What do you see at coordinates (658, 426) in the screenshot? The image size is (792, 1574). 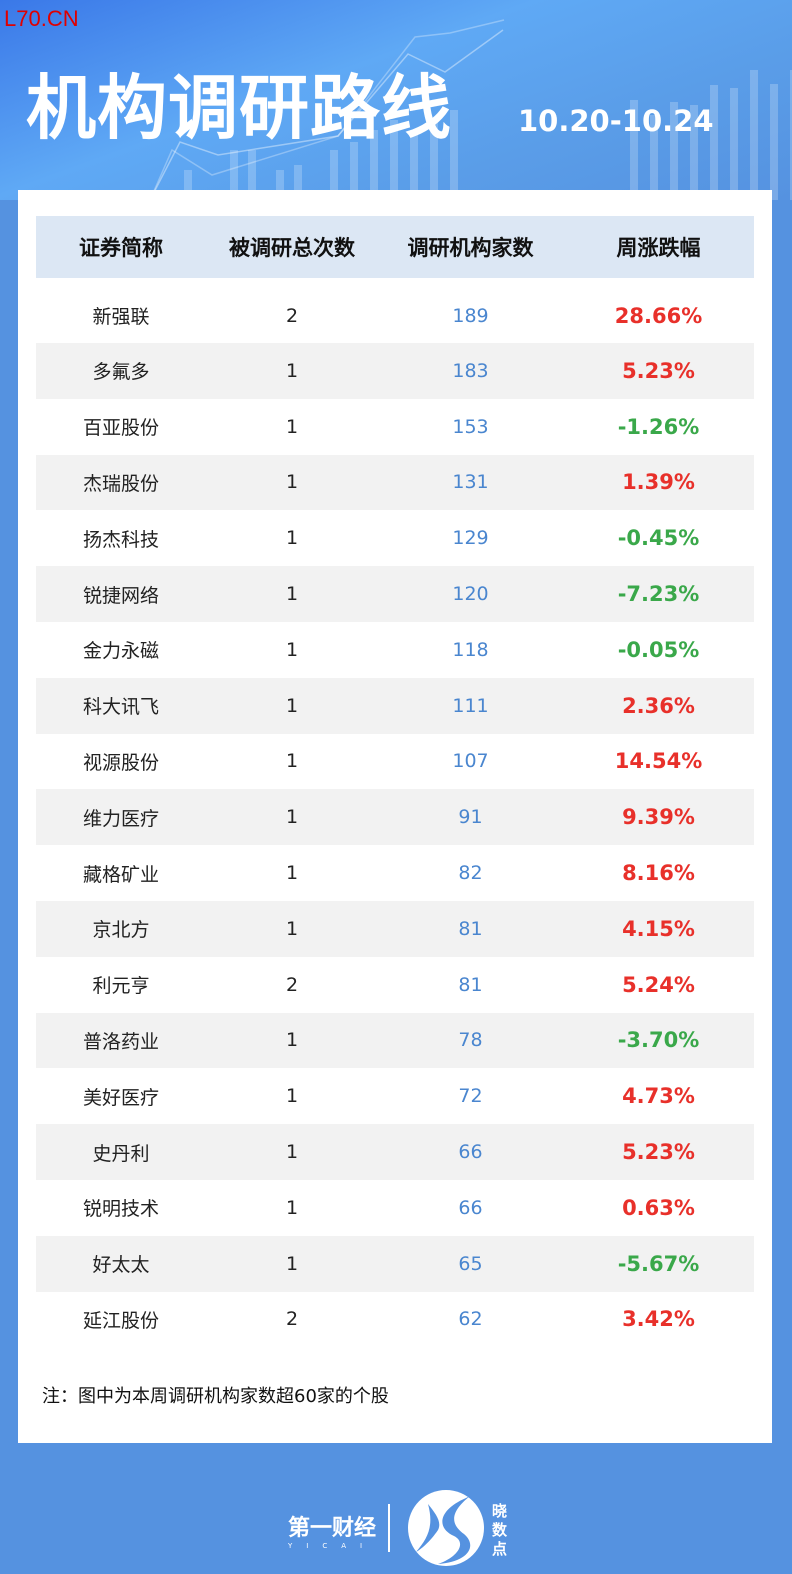 I see `weekly-change: -1.26%` at bounding box center [658, 426].